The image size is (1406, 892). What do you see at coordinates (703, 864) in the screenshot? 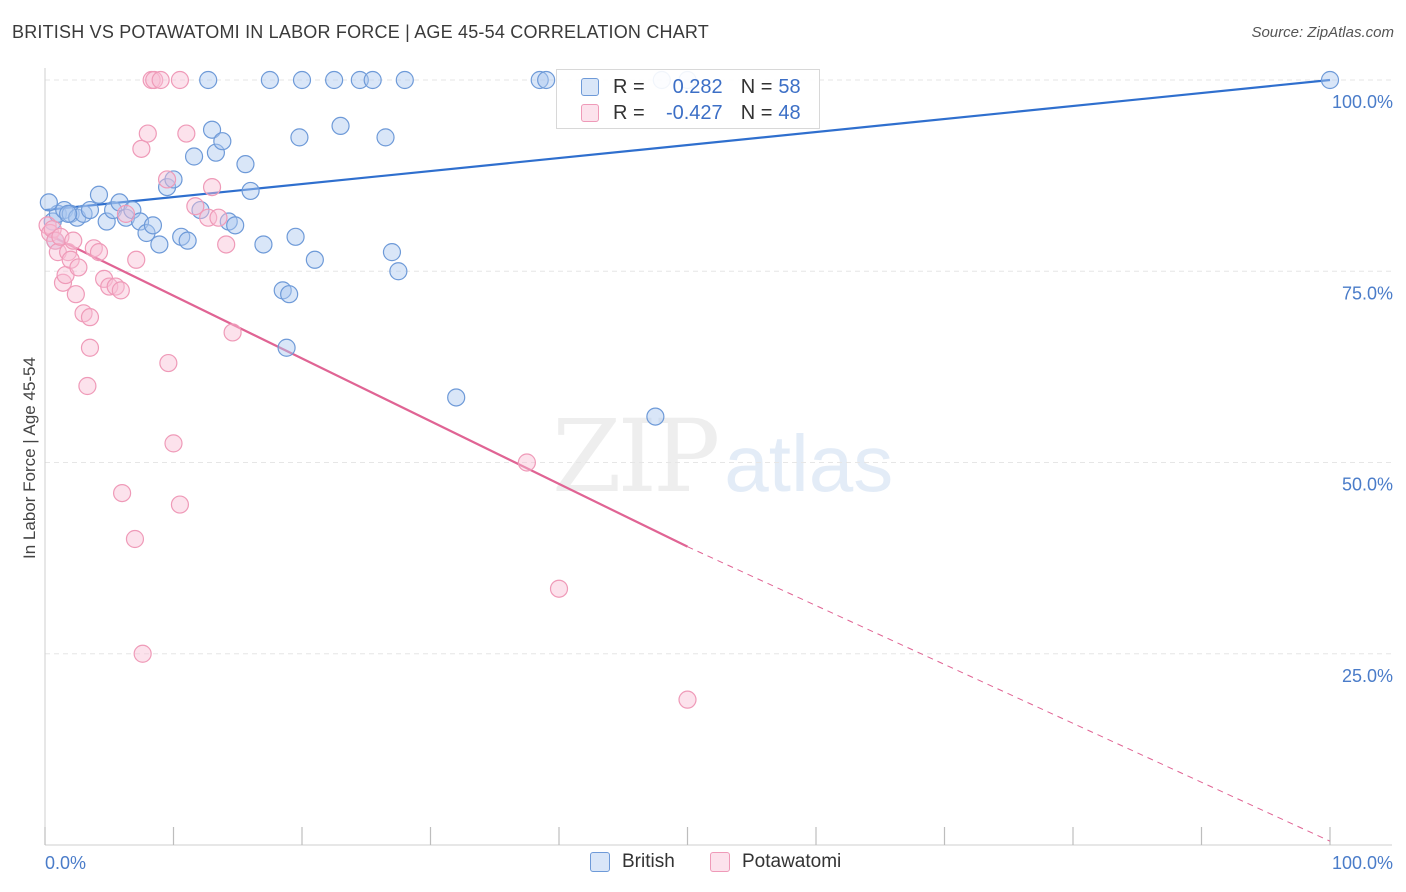
I see `series-legend: British Potawatomi` at bounding box center [703, 864].